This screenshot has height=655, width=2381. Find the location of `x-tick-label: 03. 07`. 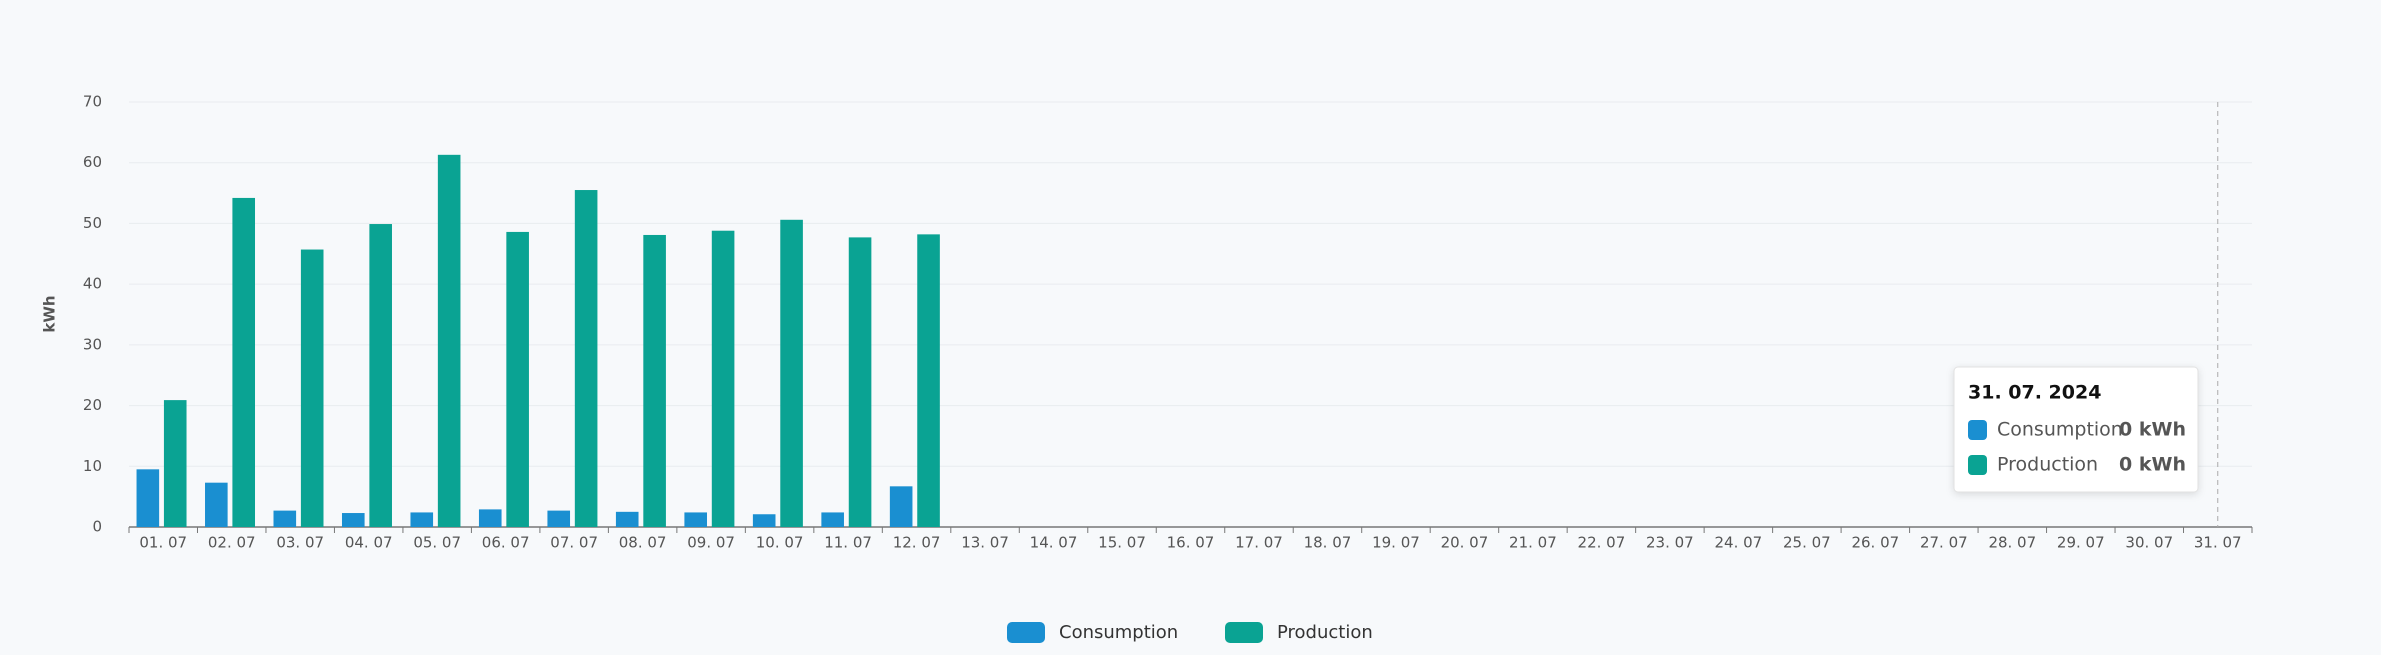

x-tick-label: 03. 07 is located at coordinates (300, 543).